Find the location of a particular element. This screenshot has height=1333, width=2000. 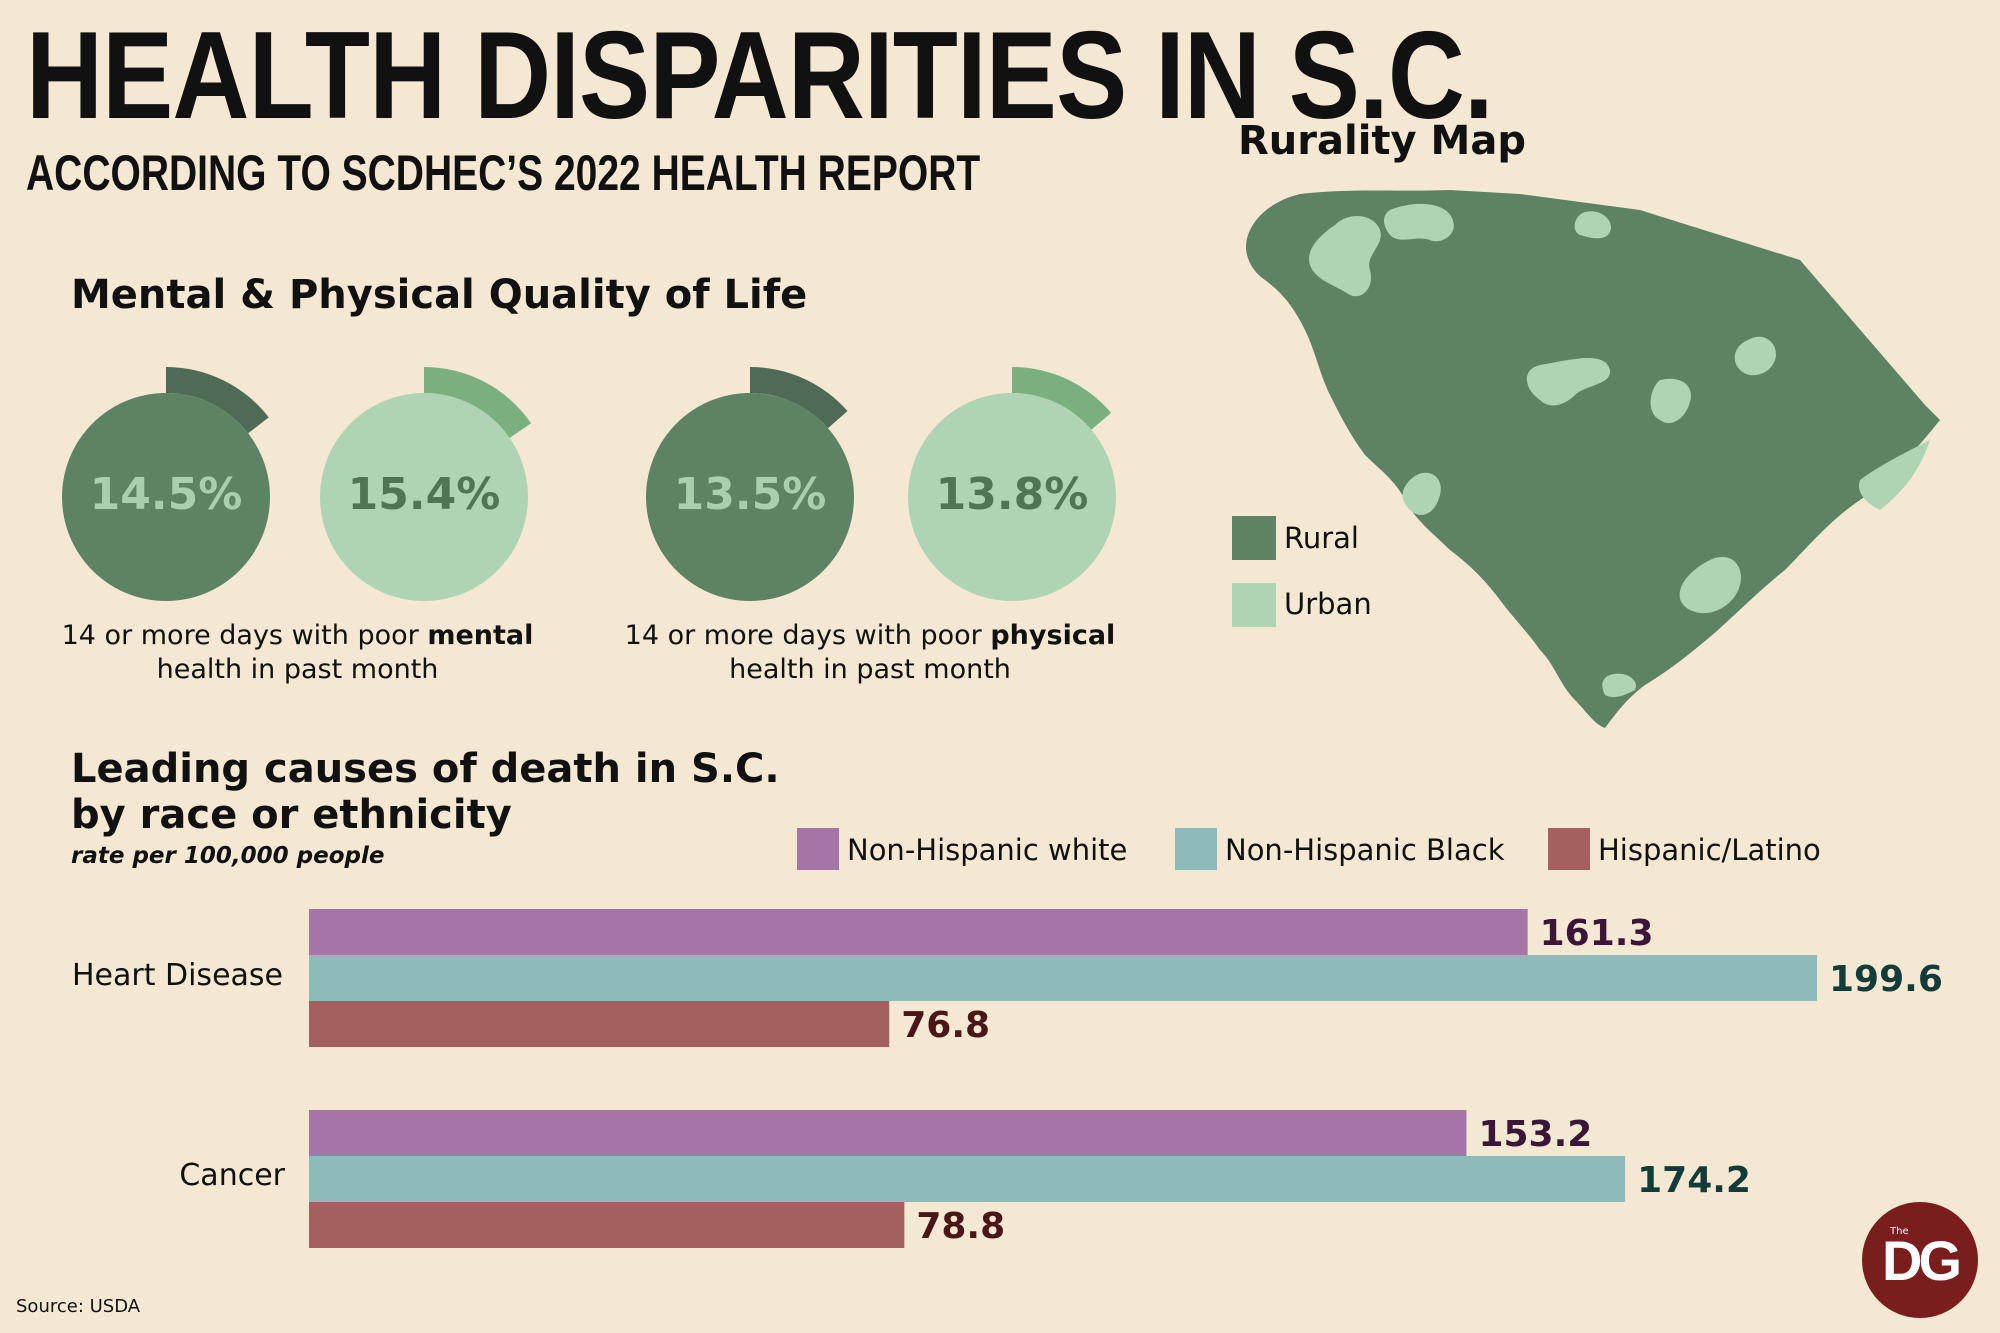

source-note: Source: USDA is located at coordinates (78, 1306).